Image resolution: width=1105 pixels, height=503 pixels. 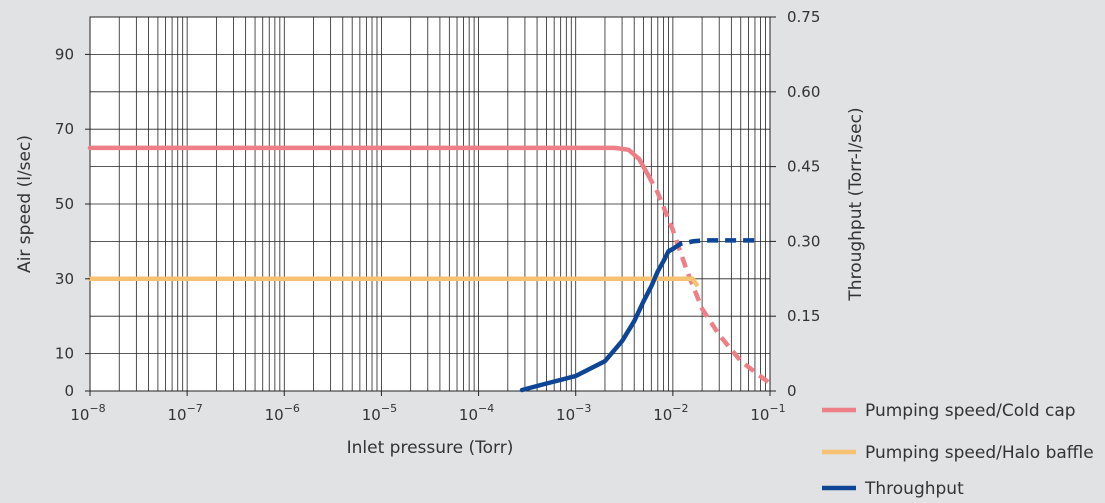 What do you see at coordinates (795, 204) in the screenshot?
I see `y2-tick-labels: 0 0.15 0.30 0.45 0.60 0.75` at bounding box center [795, 204].